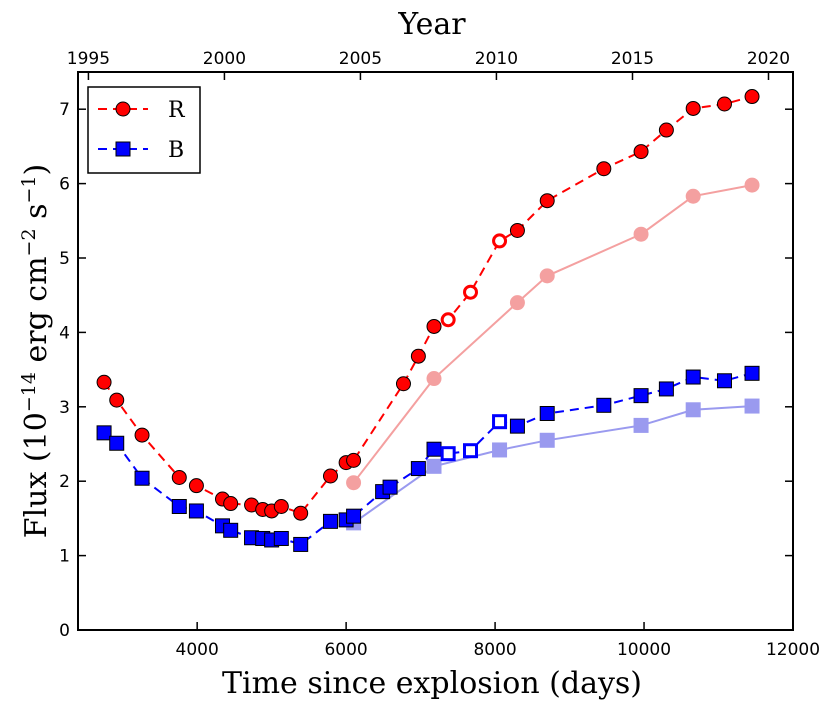 Image resolution: width=831 pixels, height=708 pixels. What do you see at coordinates (644, 650) in the screenshot?
I see `x-tick-label: 10000` at bounding box center [644, 650].